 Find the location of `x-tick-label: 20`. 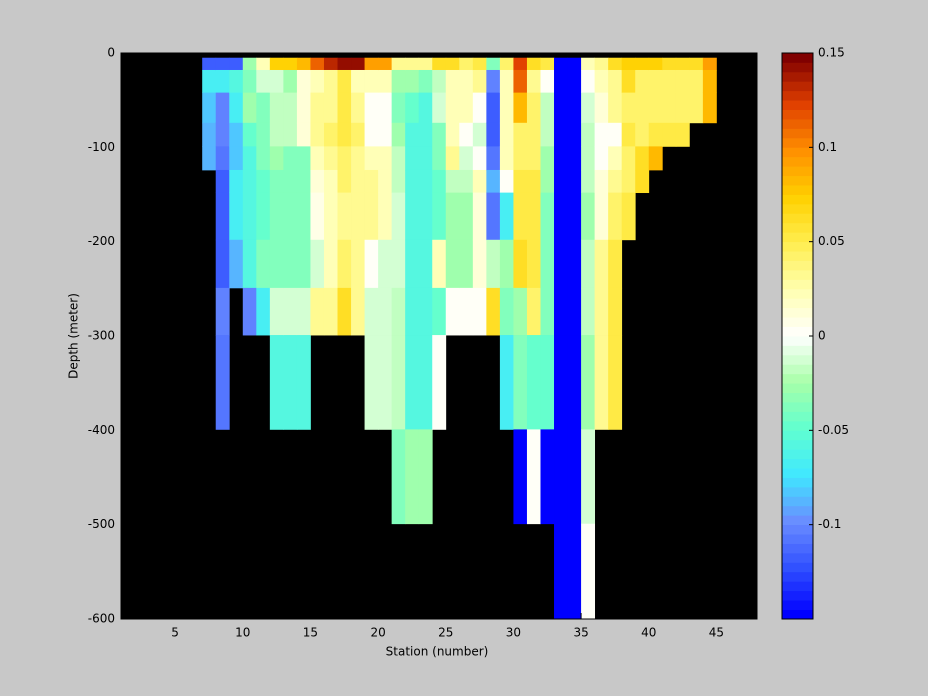

x-tick-label: 20 is located at coordinates (377, 633).